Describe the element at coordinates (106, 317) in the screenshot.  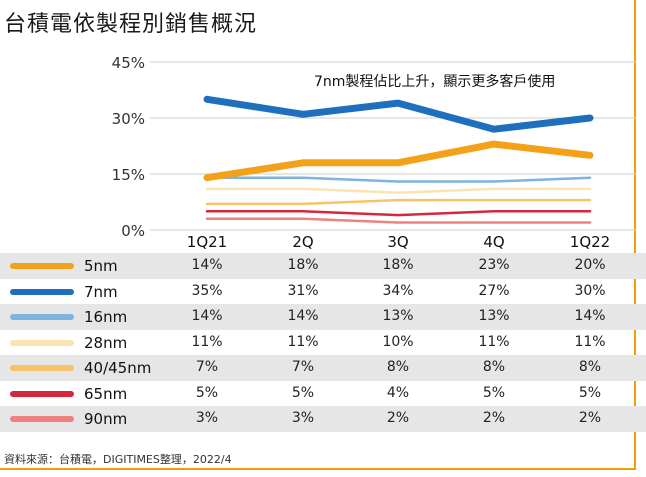
I see `series-name: 16nm` at that location.